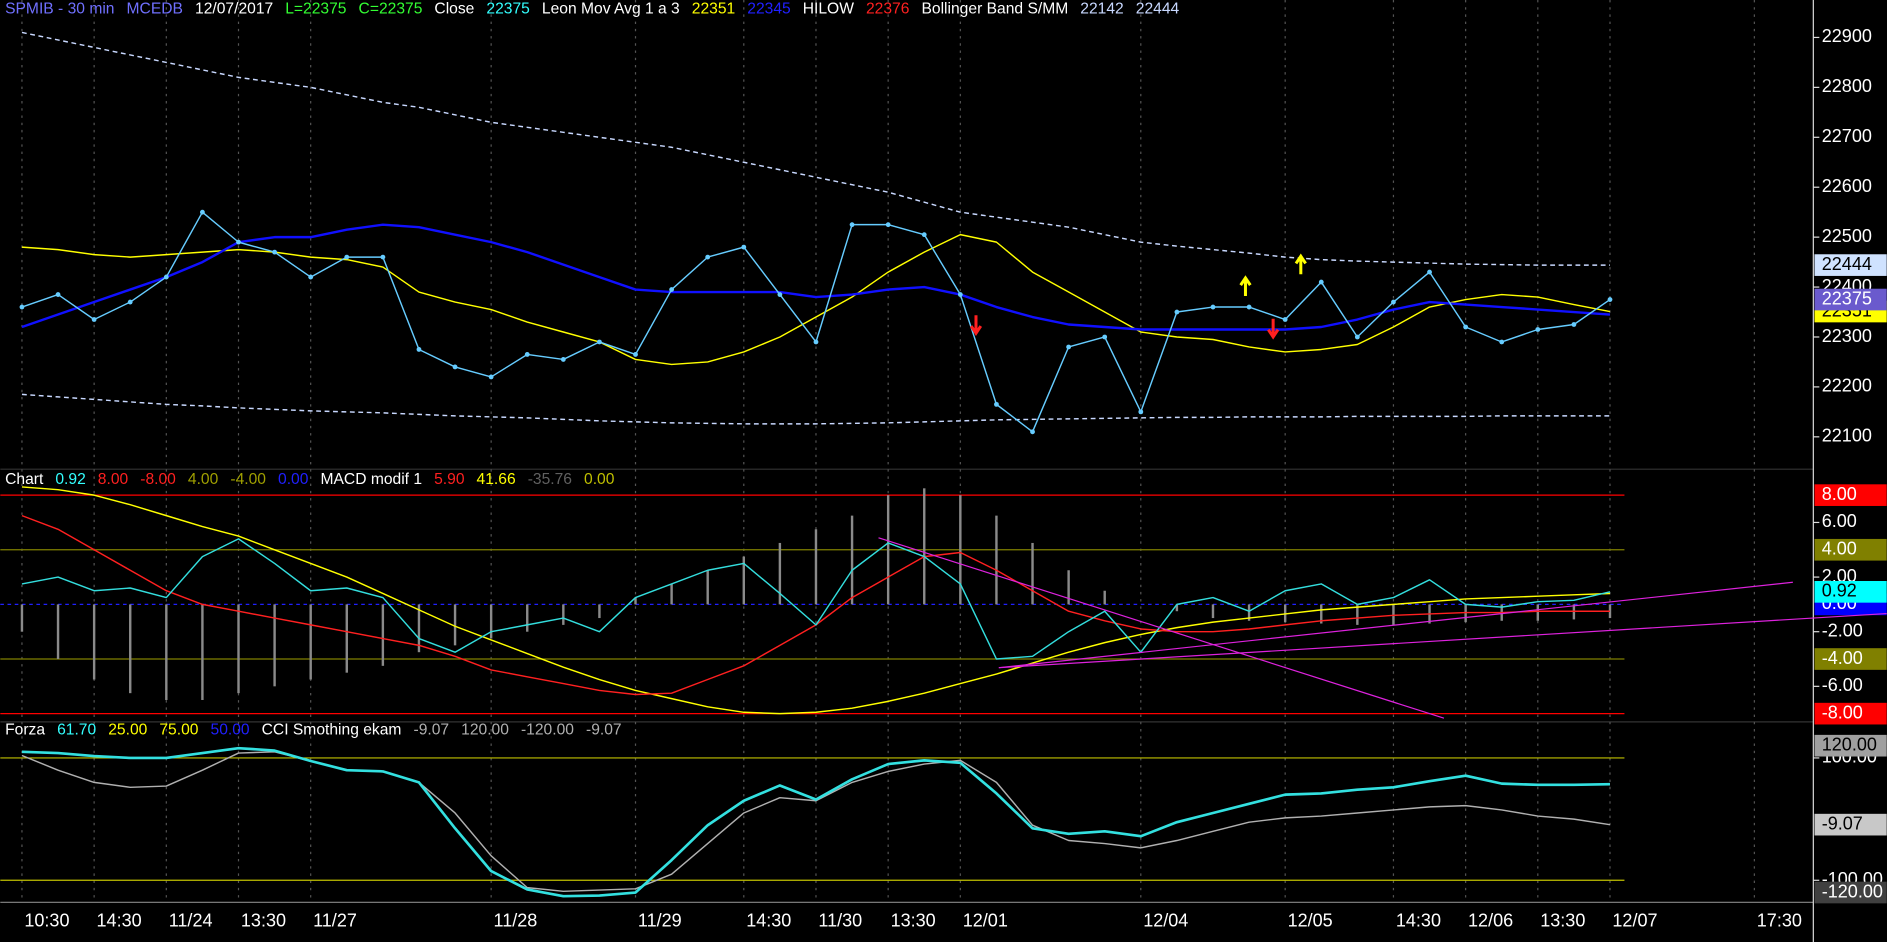 This screenshot has width=1887, height=942. I want to click on header-text: MCEDB, so click(155, 9).